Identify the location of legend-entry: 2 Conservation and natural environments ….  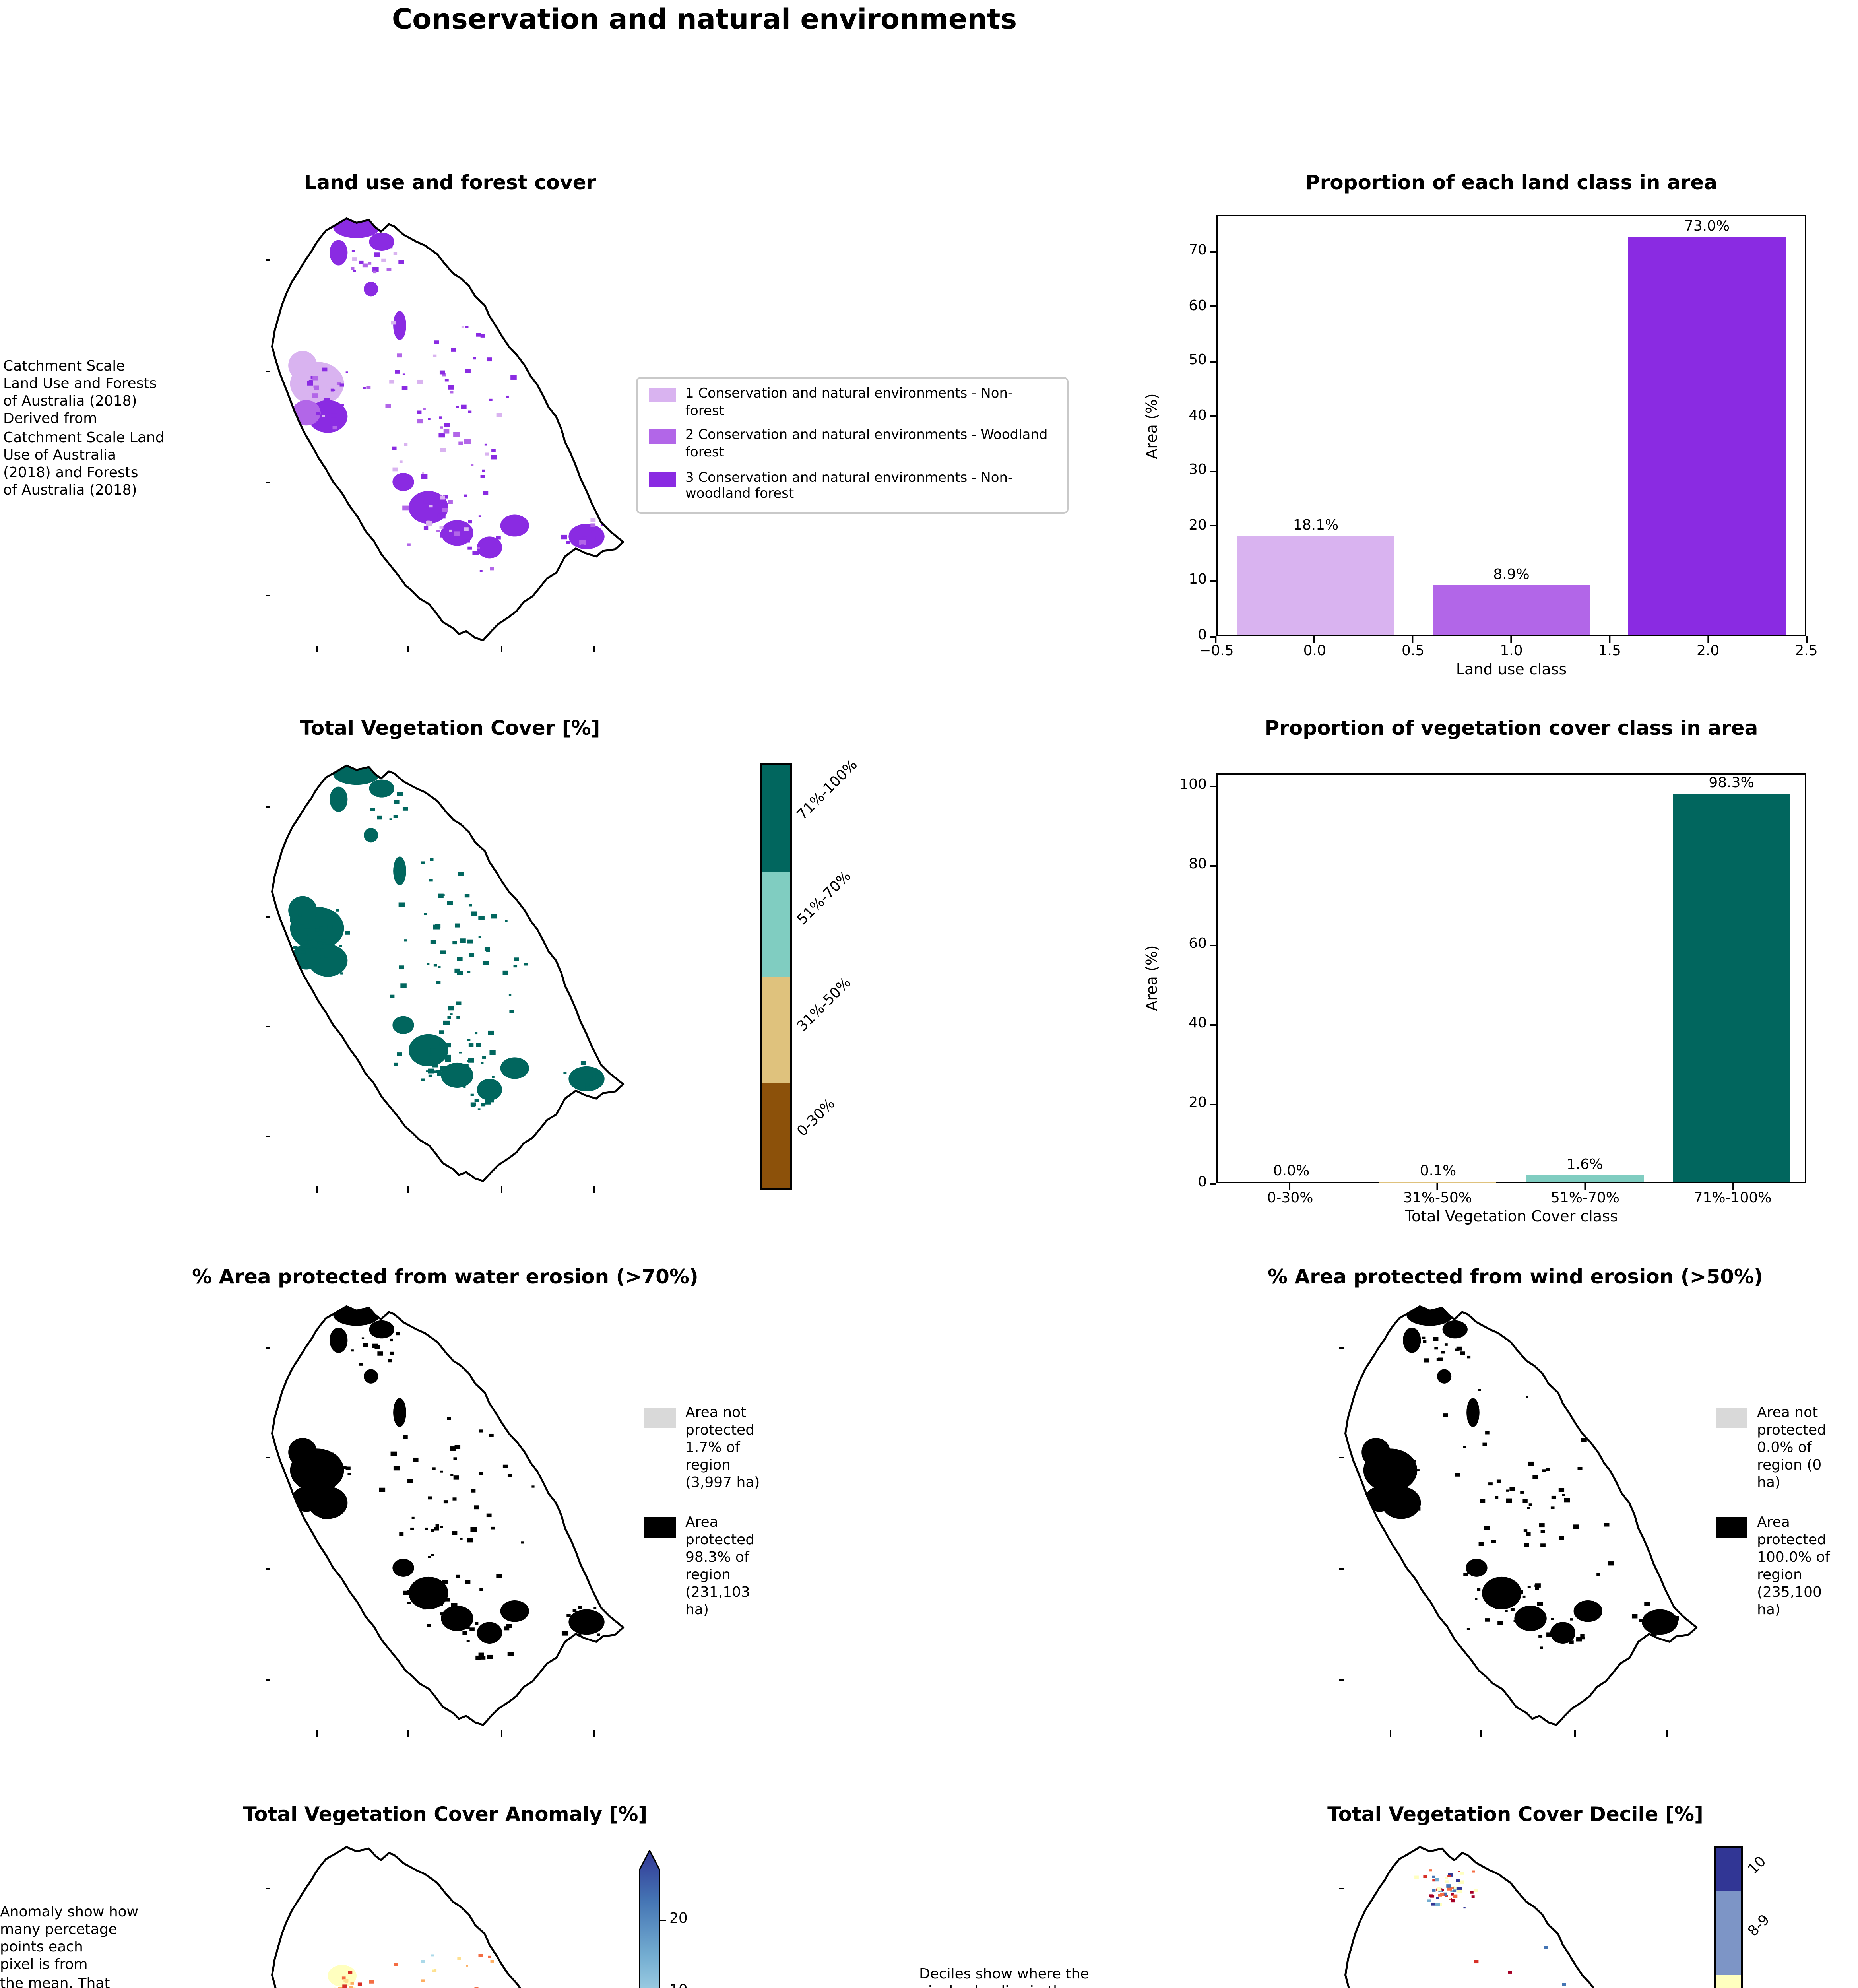
(853, 445).